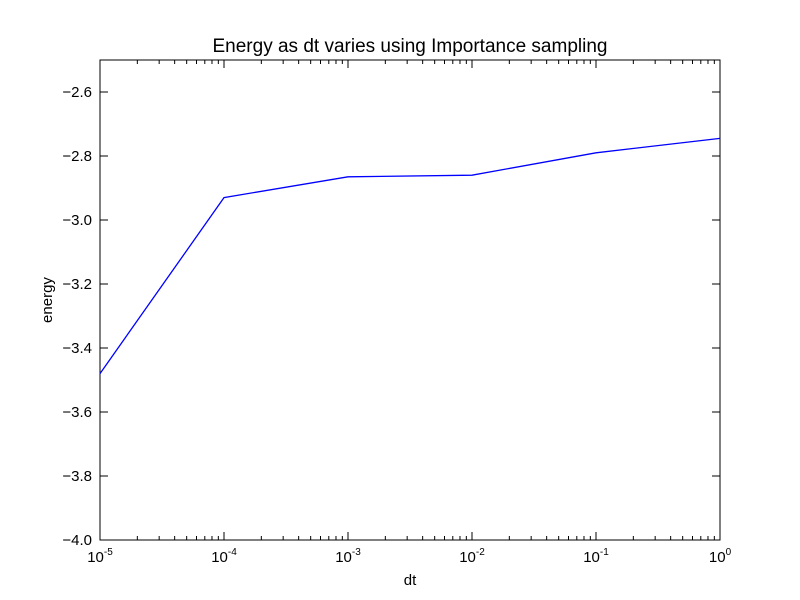  What do you see at coordinates (410, 580) in the screenshot?
I see `x-axis-label: dt` at bounding box center [410, 580].